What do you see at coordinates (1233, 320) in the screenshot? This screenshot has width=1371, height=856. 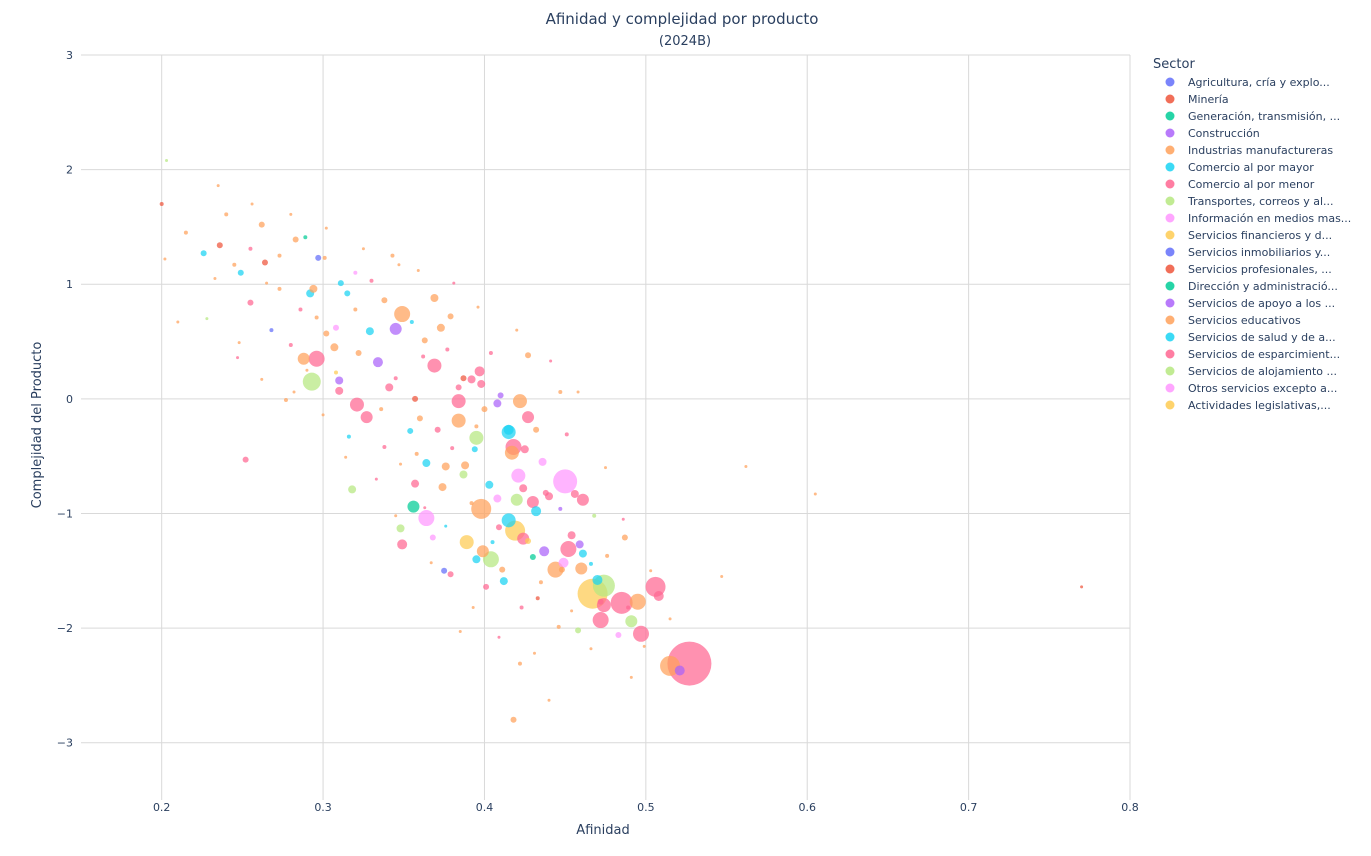 I see `legend-item: Servicios educativos` at bounding box center [1233, 320].